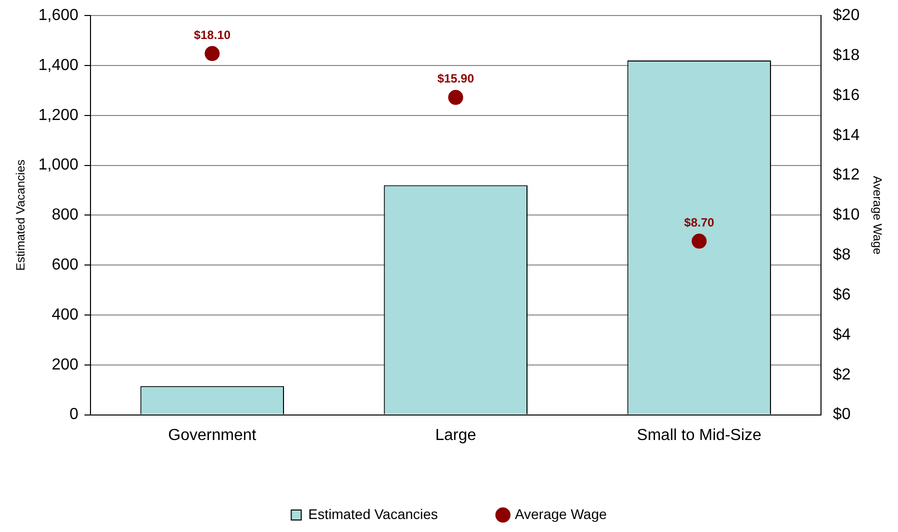 Image resolution: width=898 pixels, height=532 pixels. What do you see at coordinates (846, 135) in the screenshot?
I see `y2-tick-label: $14` at bounding box center [846, 135].